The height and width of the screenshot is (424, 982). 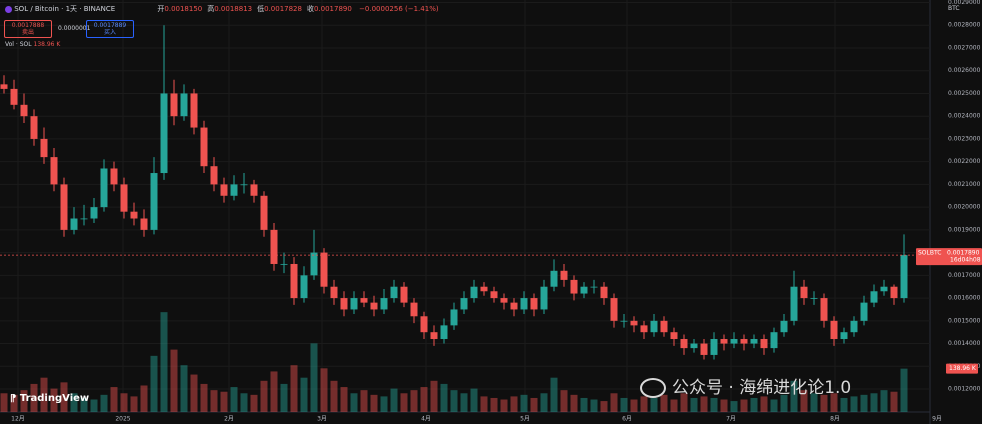 I want to click on sell-label: 卖出, so click(x=27, y=32).